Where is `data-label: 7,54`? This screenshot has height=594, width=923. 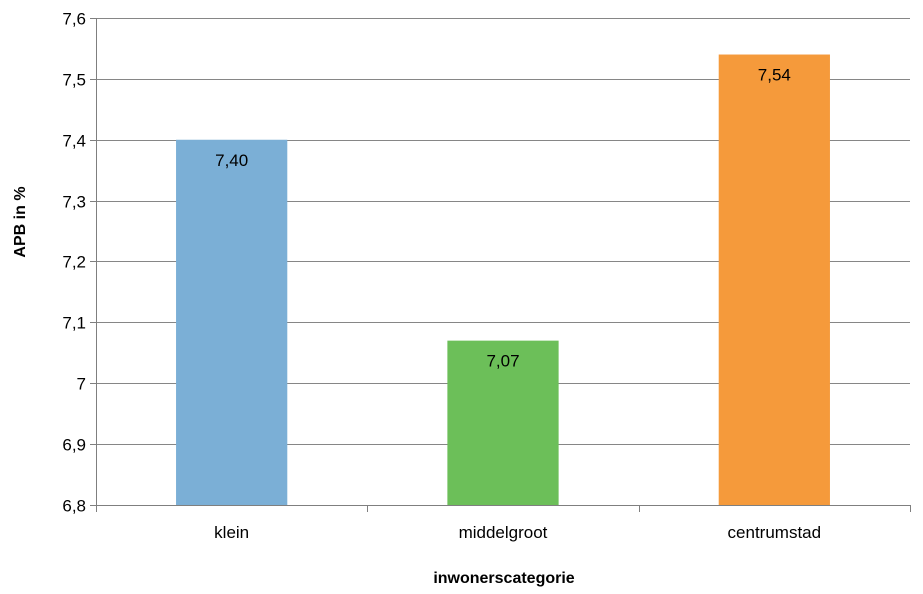 data-label: 7,54 is located at coordinates (774, 75).